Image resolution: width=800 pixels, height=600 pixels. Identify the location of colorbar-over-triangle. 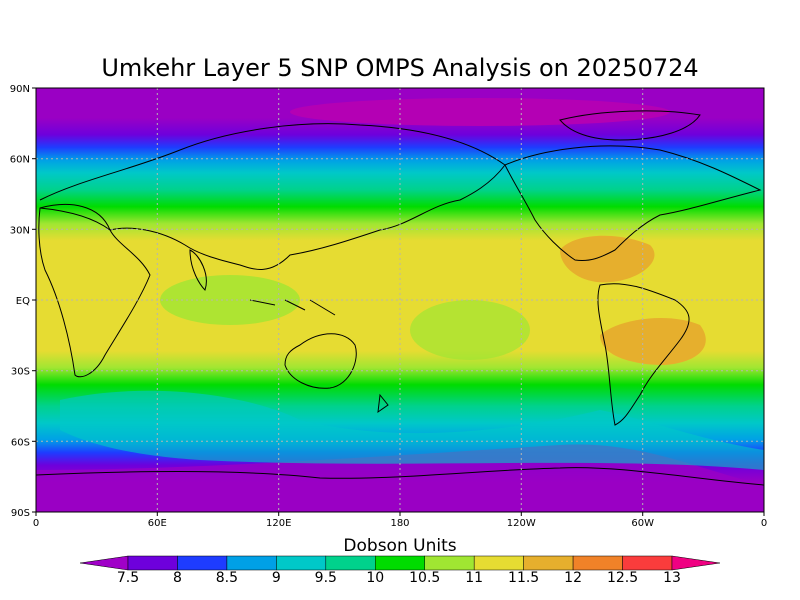
(696, 563).